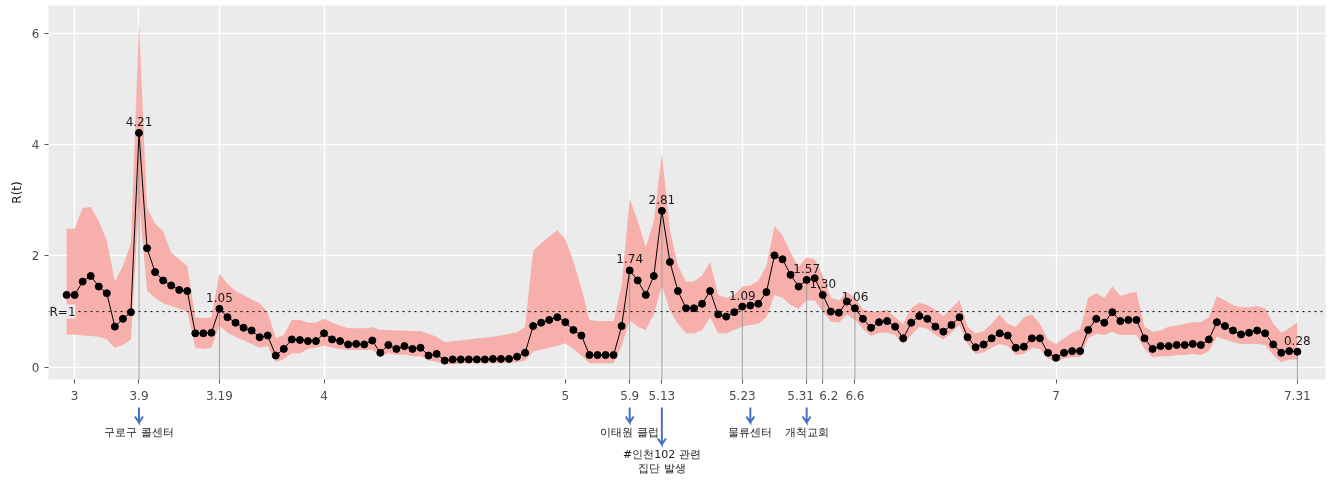 This screenshot has width=1332, height=485. What do you see at coordinates (1056, 395) in the screenshot?
I see `x-tick-label: 7` at bounding box center [1056, 395].